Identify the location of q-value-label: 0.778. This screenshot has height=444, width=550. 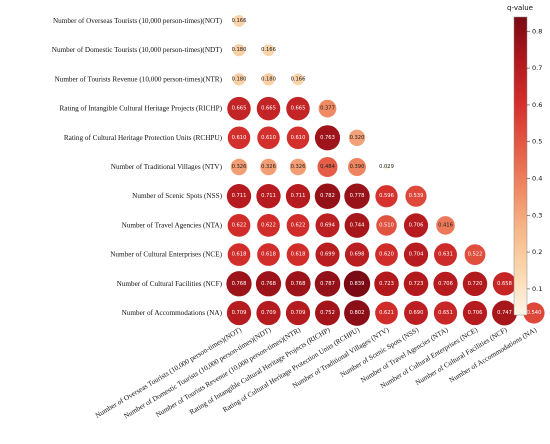
(357, 196).